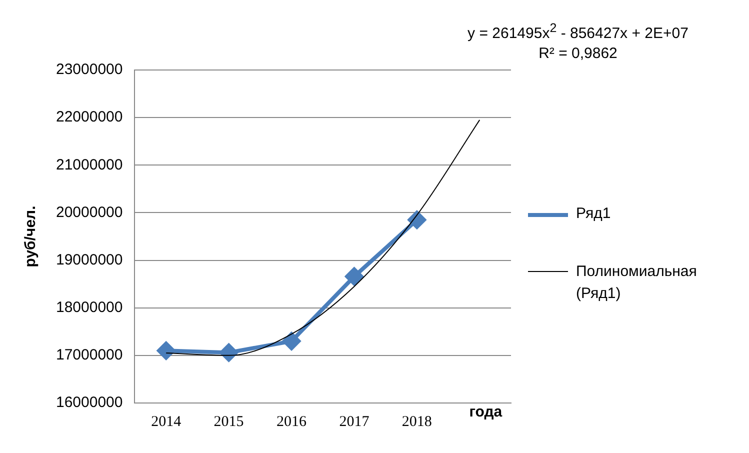 Image resolution: width=749 pixels, height=453 pixels. I want to click on text: y = 261495x$^{2}$ - 856427x + 2E+07, so click(578, 32).